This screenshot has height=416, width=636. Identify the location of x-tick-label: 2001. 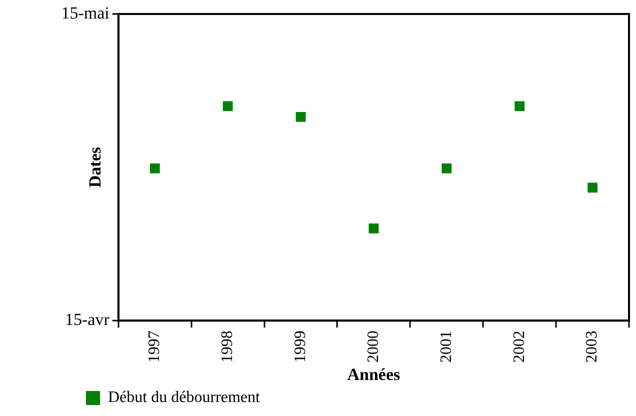
(446, 346).